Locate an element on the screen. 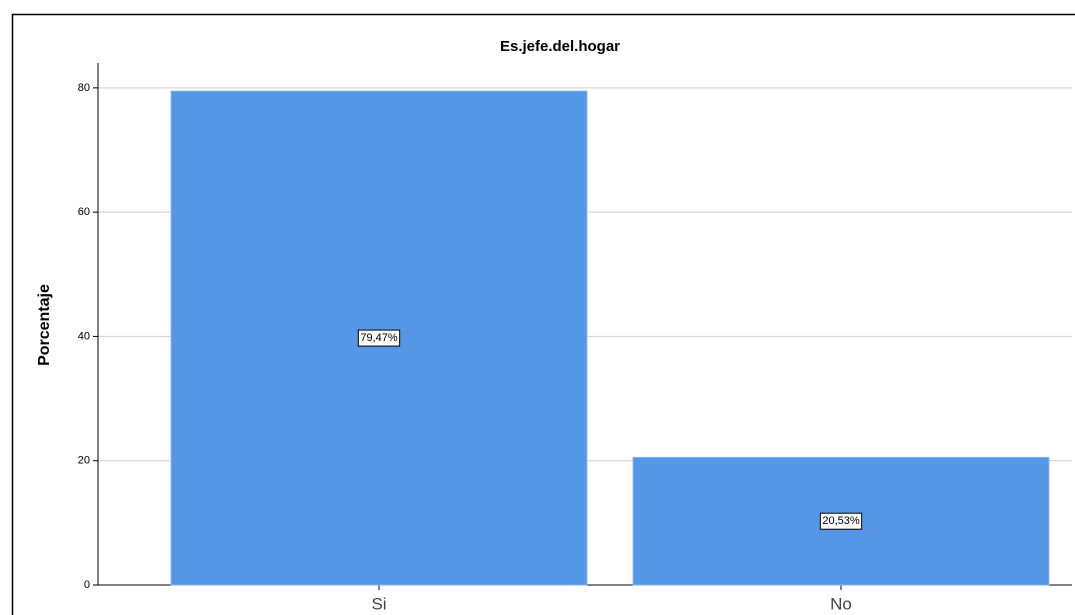 This screenshot has height=615, width=1075. chart-title: Es.jefe.del.hogar is located at coordinates (560, 46).